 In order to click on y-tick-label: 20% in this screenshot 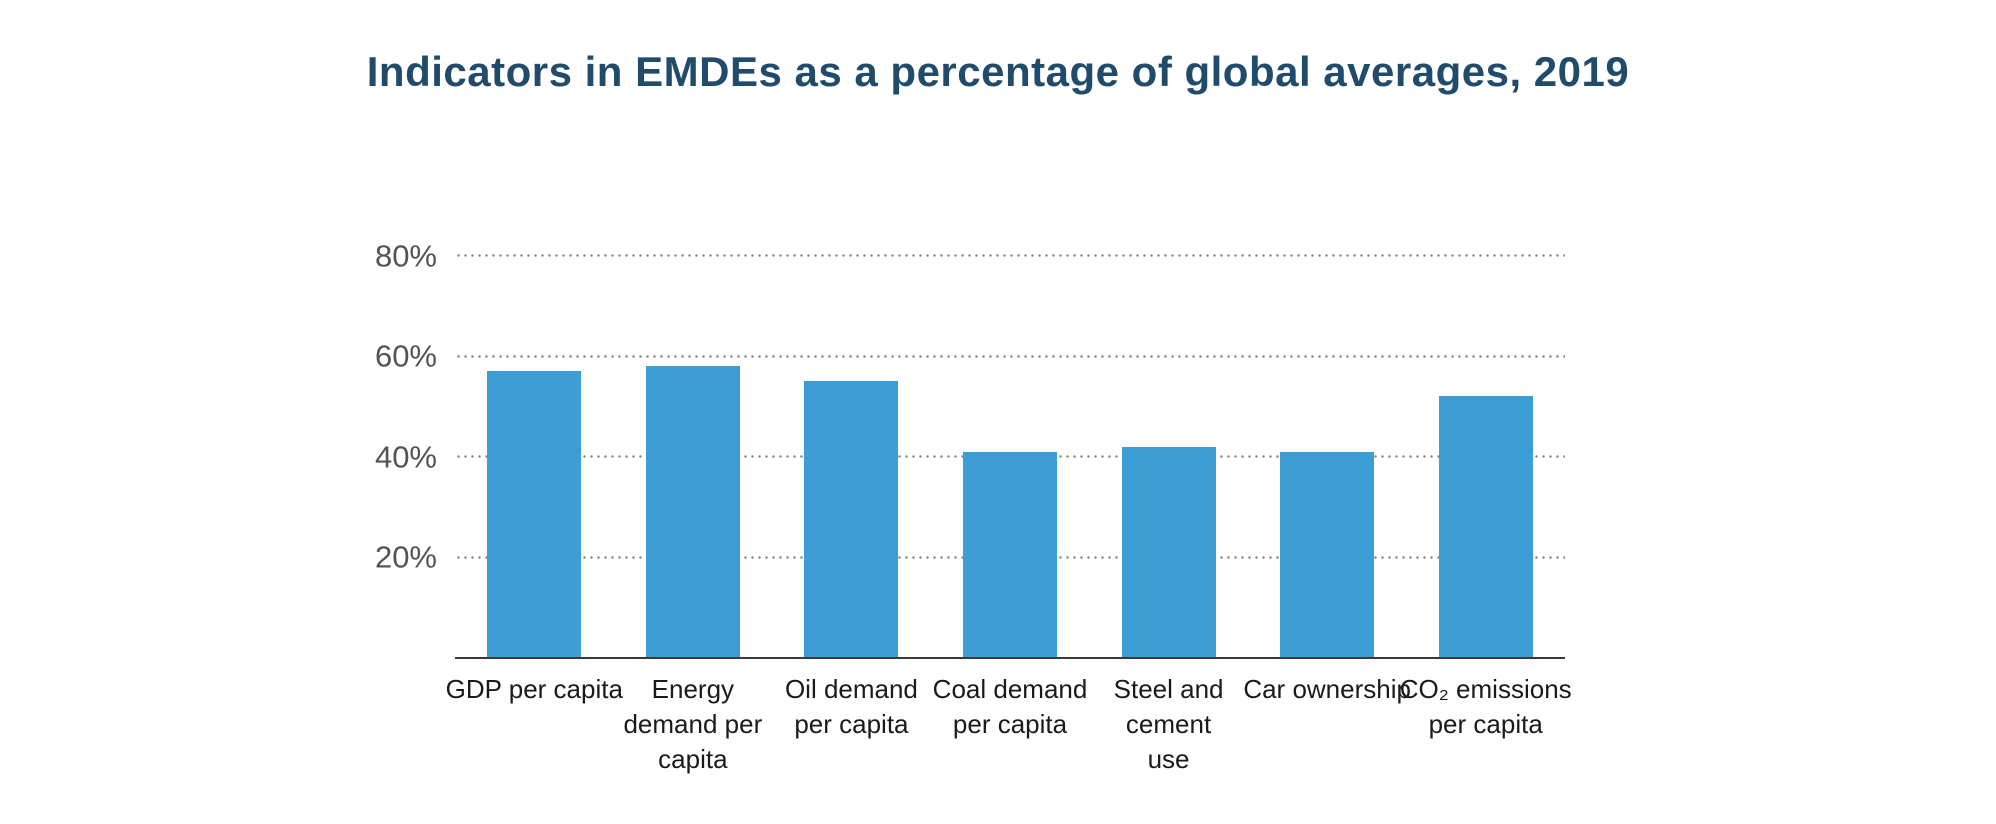, I will do `click(405, 557)`.